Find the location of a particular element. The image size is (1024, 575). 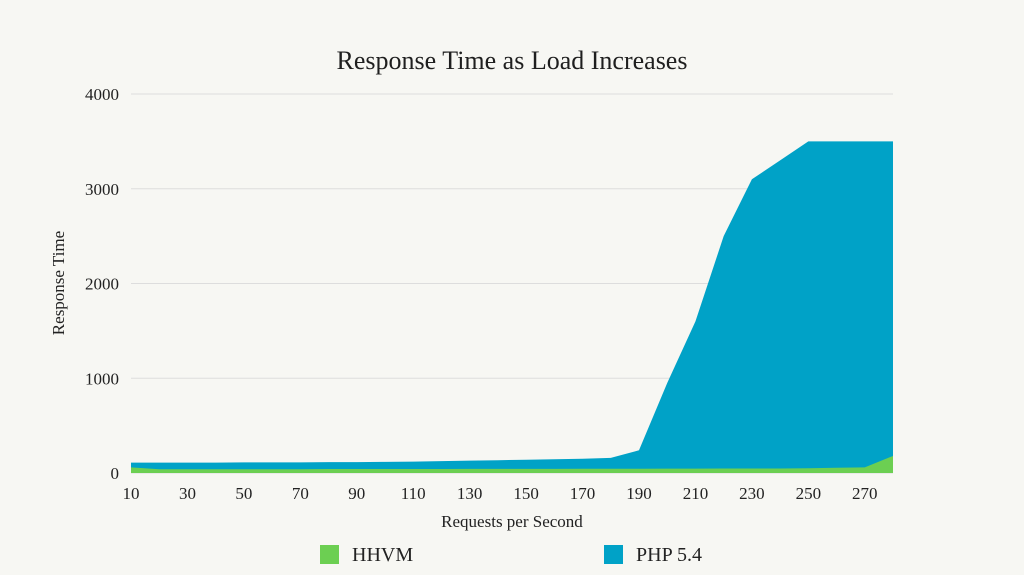

x-tick-label: 150 is located at coordinates (526, 493).